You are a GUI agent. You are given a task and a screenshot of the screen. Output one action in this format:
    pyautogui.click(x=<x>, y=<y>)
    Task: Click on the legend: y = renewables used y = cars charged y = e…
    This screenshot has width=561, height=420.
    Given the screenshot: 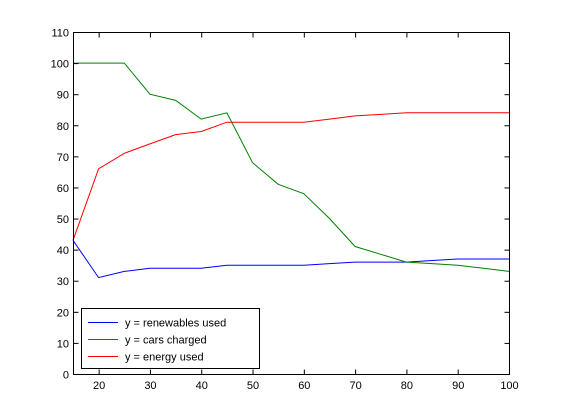 What is the action you would take?
    pyautogui.click(x=170, y=338)
    